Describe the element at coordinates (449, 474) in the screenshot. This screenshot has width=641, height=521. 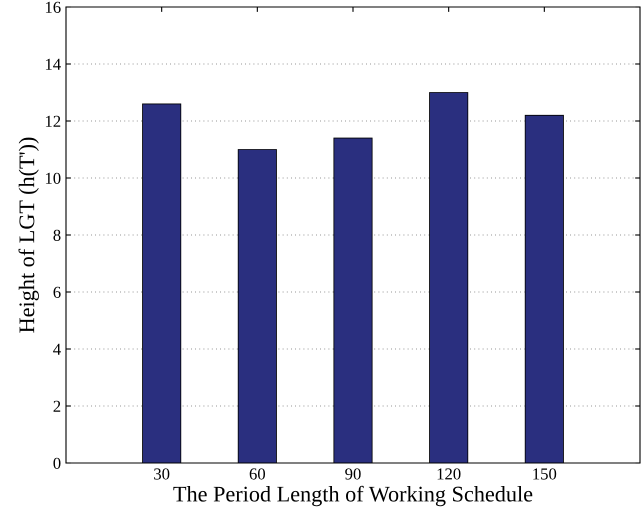
I see `x-tick-label: 120` at that location.